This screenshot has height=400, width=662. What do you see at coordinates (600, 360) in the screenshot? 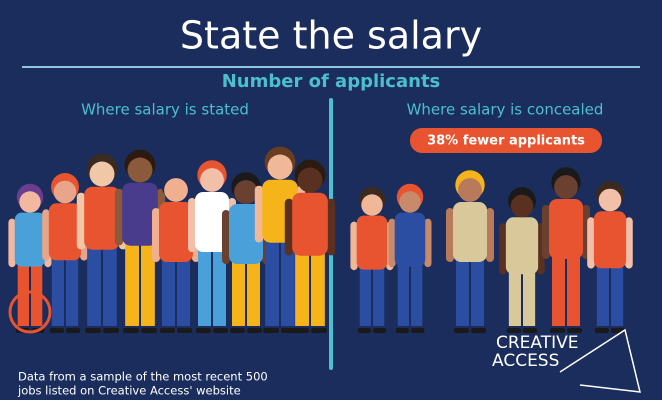
I see `logo-mark` at bounding box center [600, 360].